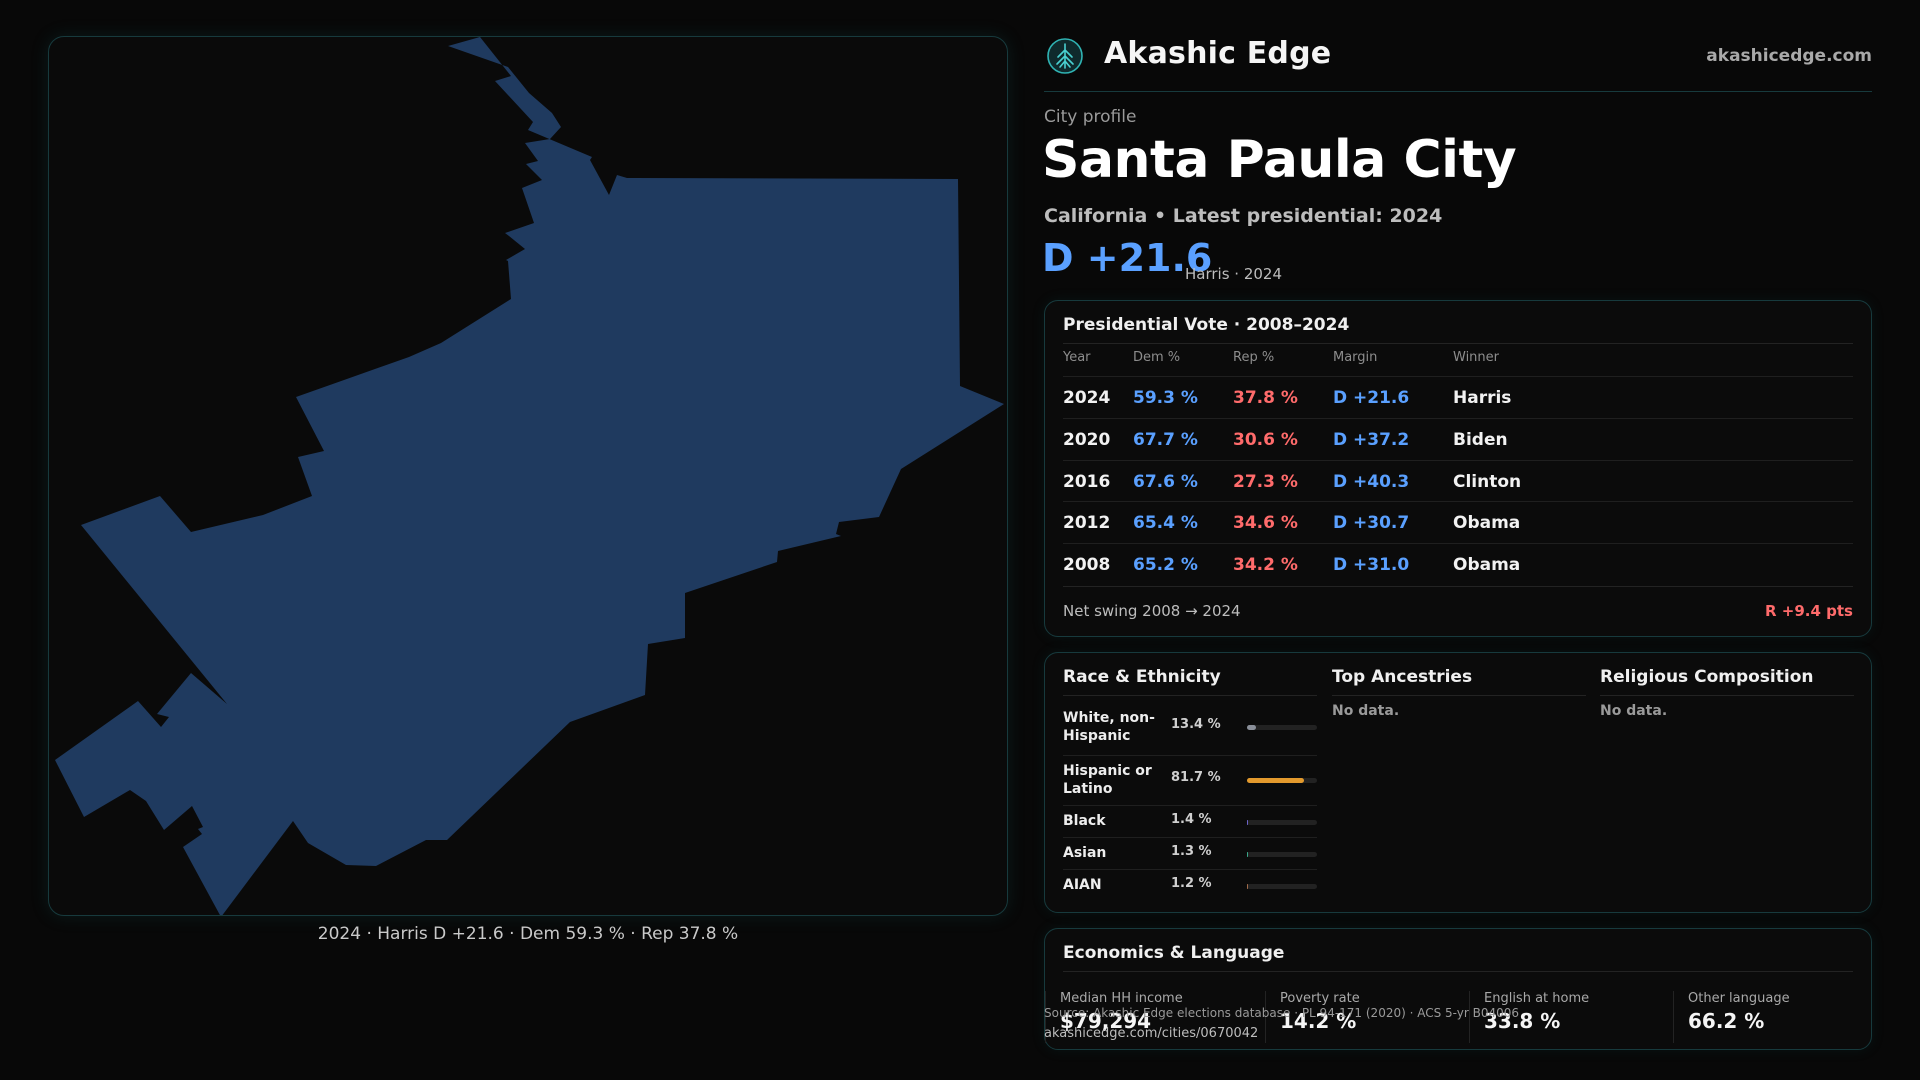 This screenshot has height=1080, width=1920. Describe the element at coordinates (1077, 357) in the screenshot. I see `header-year: Year` at that location.